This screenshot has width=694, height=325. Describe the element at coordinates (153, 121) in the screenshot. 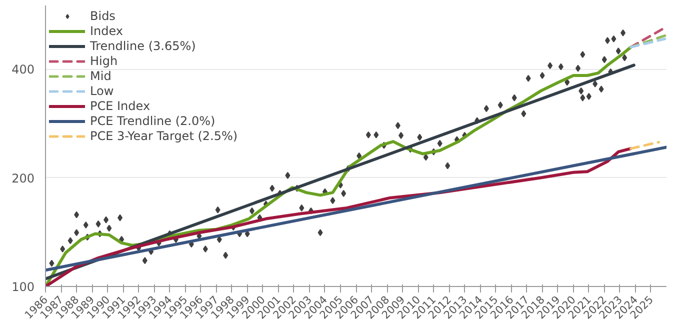

I see `legend-label: PCE Trendline (2.0%)` at that location.